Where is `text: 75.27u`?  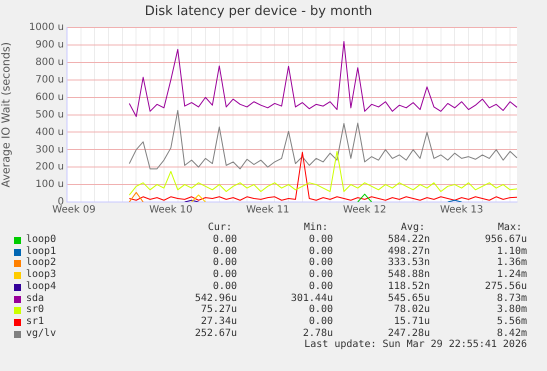
text: 75.27u is located at coordinates (218, 310).